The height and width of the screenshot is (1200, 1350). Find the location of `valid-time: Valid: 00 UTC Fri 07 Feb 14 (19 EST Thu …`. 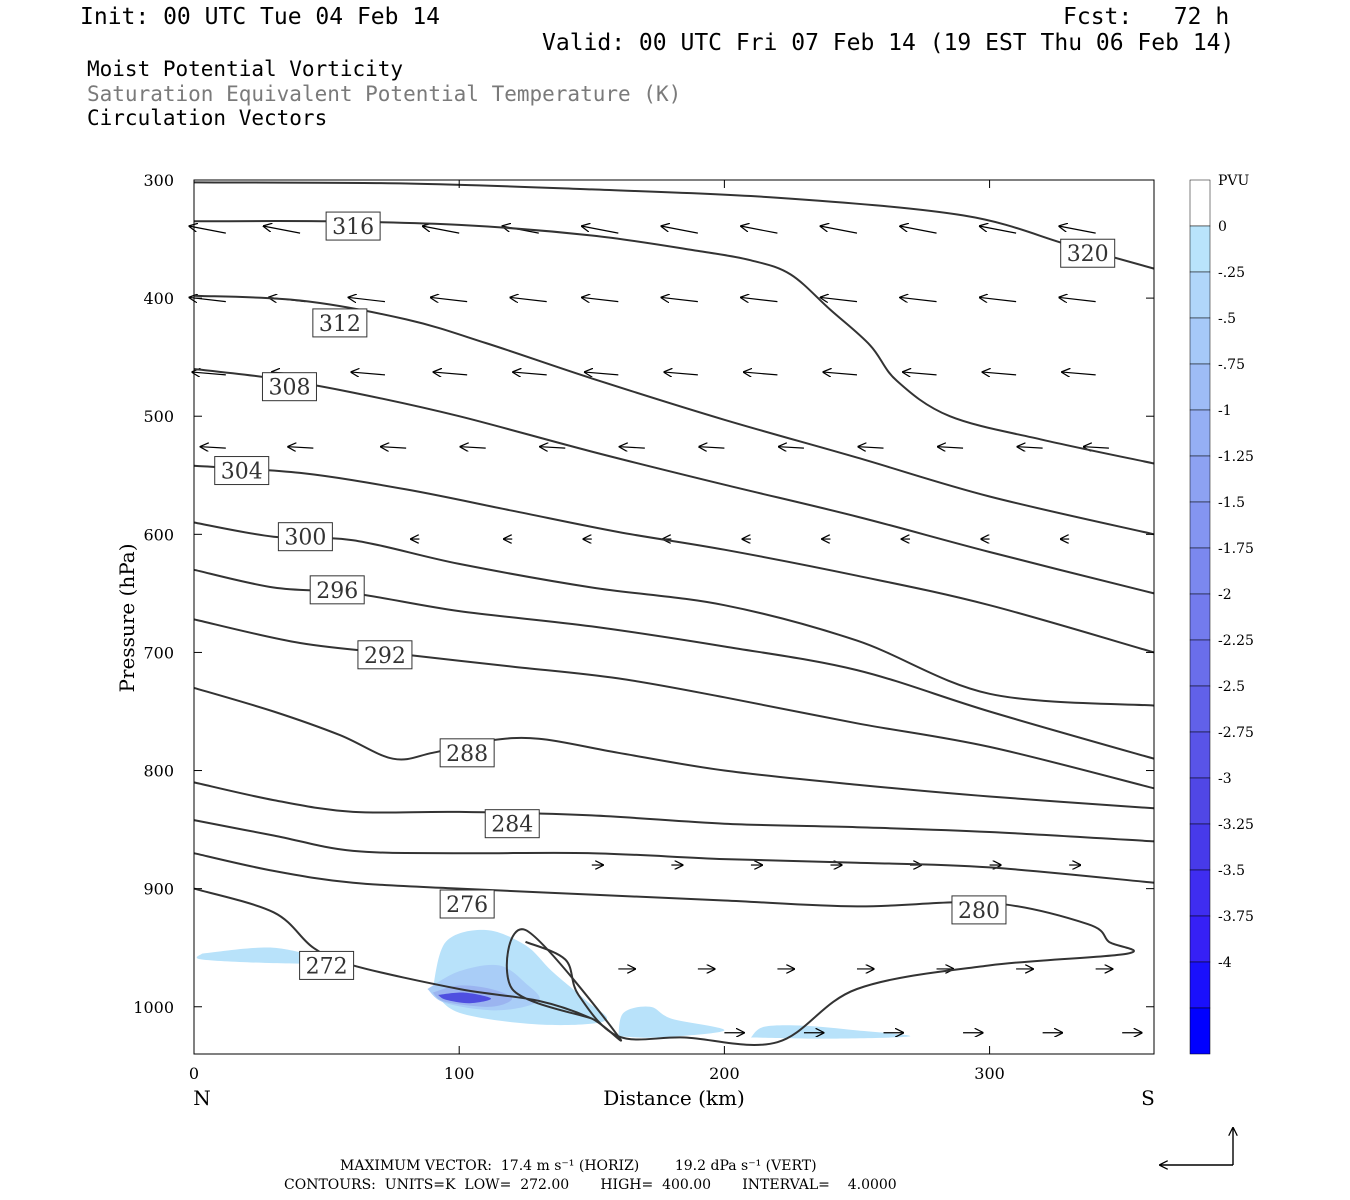

valid-time: Valid: 00 UTC Fri 07 Feb 14 (19 EST Thu … is located at coordinates (888, 43).